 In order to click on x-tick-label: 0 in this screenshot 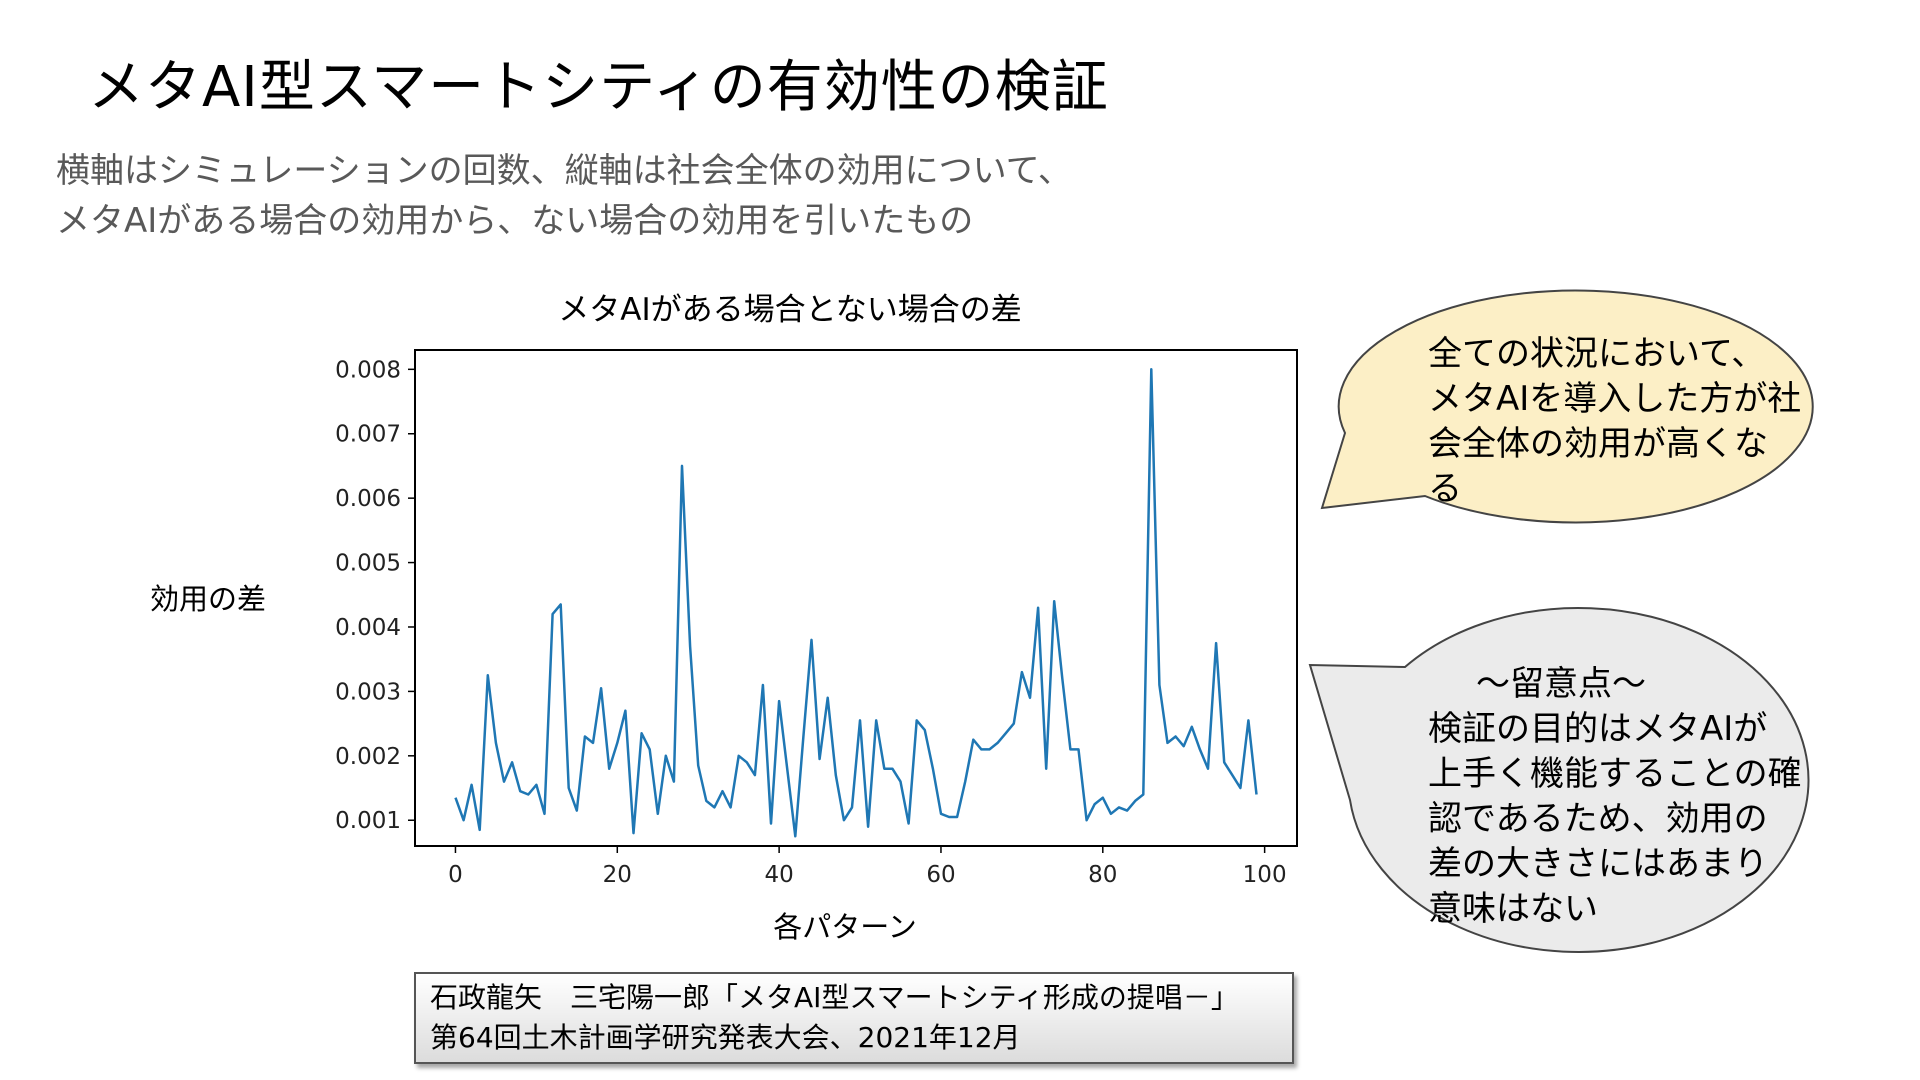, I will do `click(455, 875)`.